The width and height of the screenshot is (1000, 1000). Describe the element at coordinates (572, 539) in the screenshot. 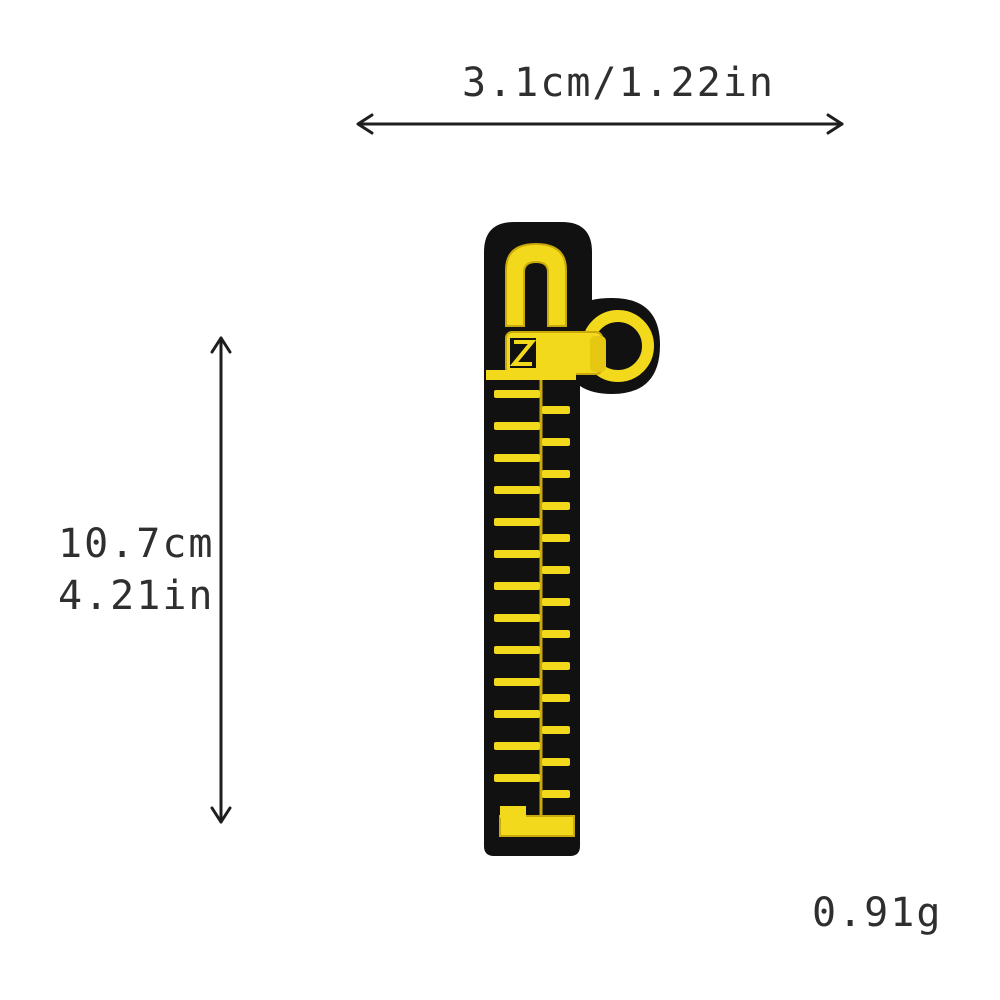

I see `zipper-patch-icon` at that location.